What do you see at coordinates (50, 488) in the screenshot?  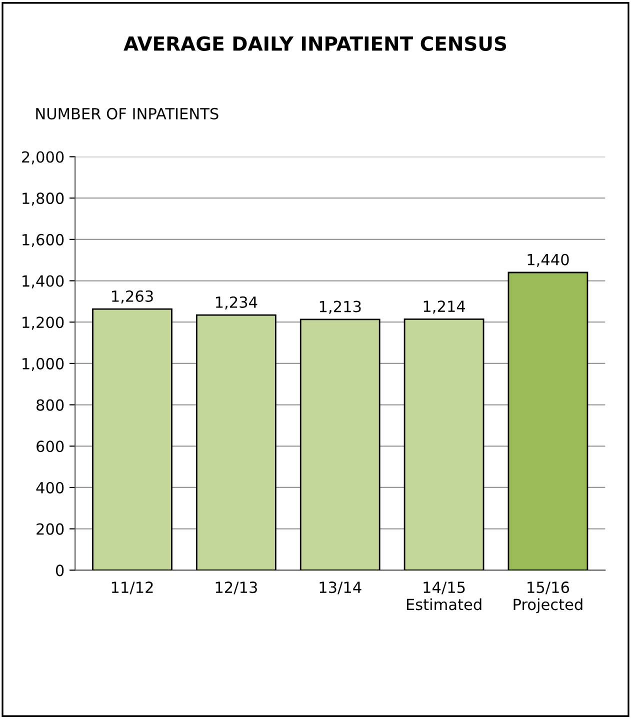 I see `y-tick-label: 400` at bounding box center [50, 488].